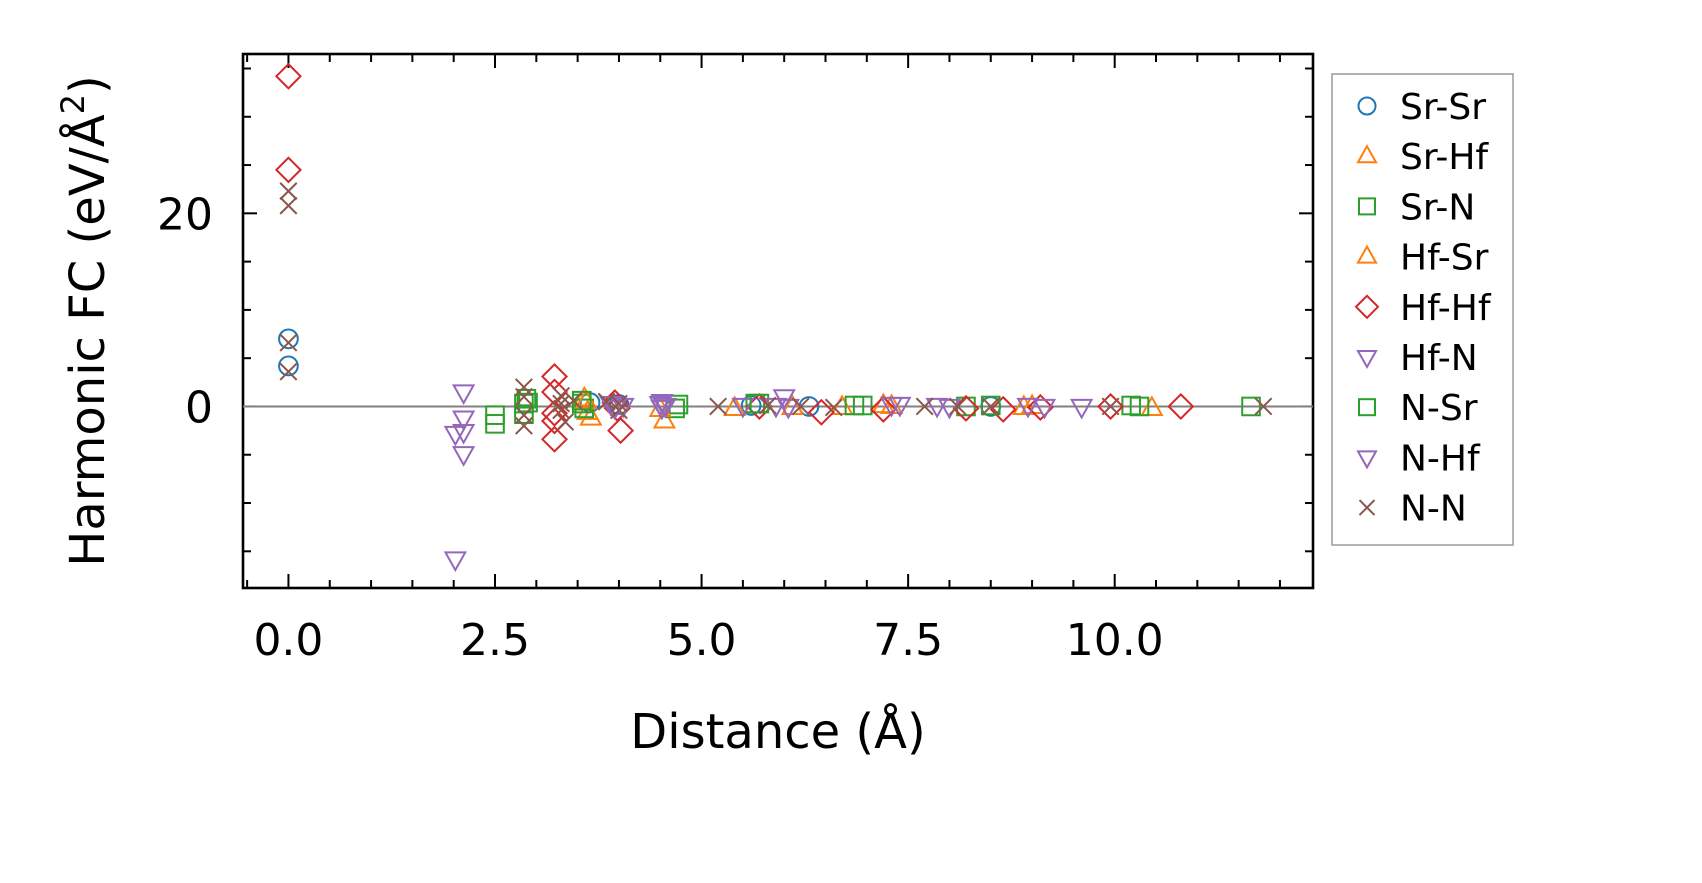  What do you see at coordinates (1444, 157) in the screenshot?
I see `legend-label: Sr-Hf` at bounding box center [1444, 157].